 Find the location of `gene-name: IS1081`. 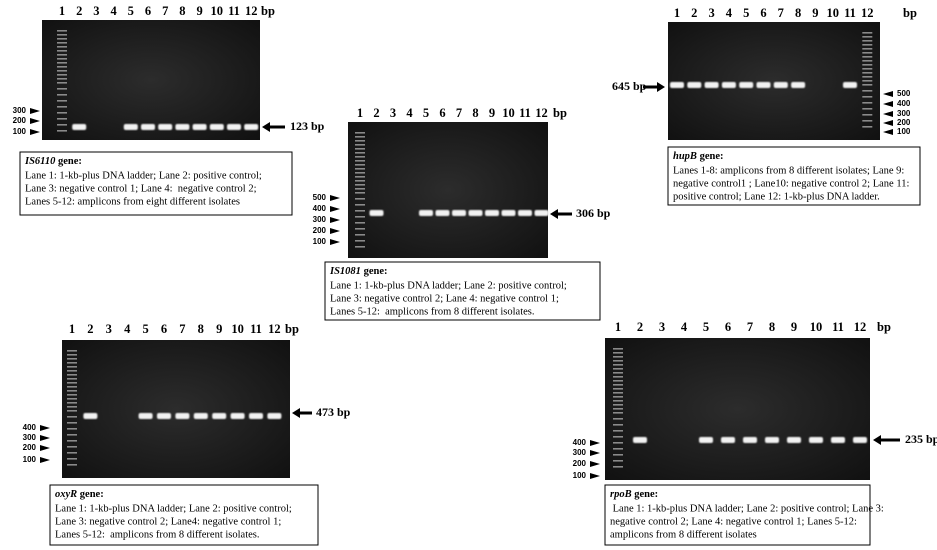

gene-name: IS1081 is located at coordinates (345, 271).